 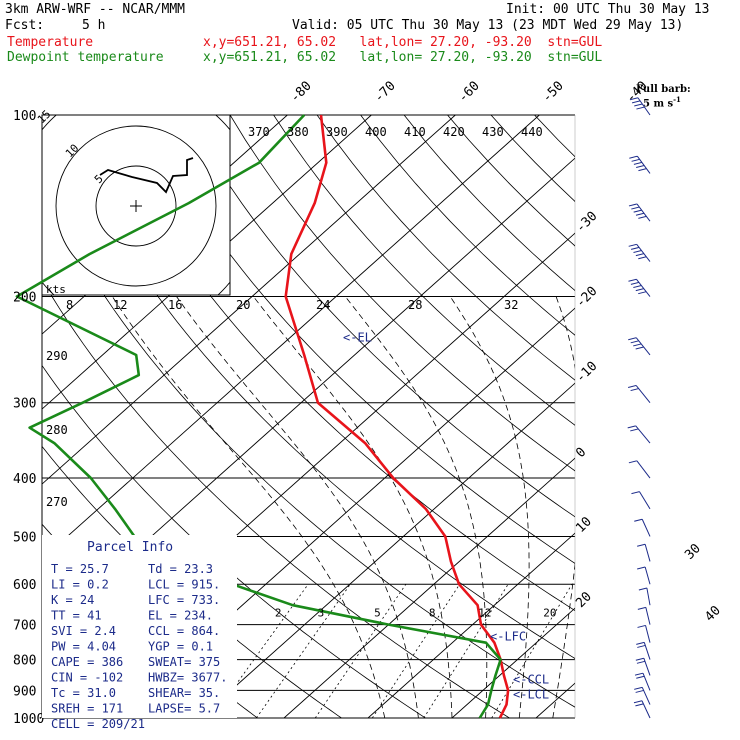 What do you see at coordinates (713, 614) in the screenshot?
I see `isotherm-label: 40` at bounding box center [713, 614].